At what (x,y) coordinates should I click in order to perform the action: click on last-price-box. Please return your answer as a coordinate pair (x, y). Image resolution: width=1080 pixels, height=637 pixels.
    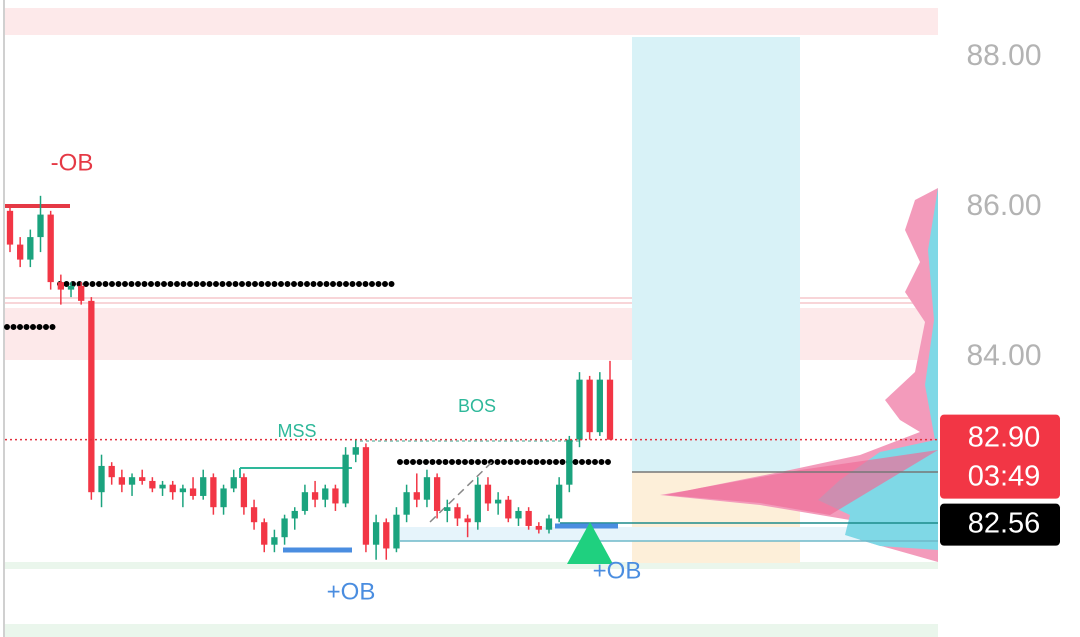
    Looking at the image, I should click on (1000, 456).